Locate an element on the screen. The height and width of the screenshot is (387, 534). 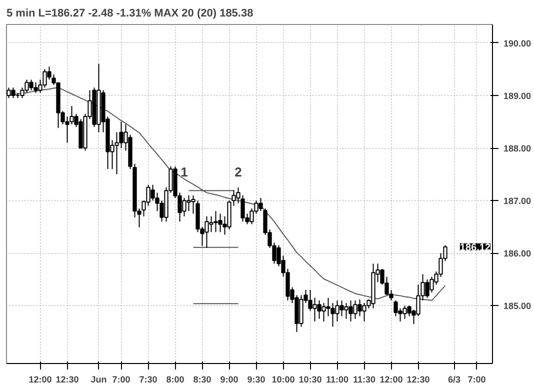
x-tick-label: 6/3 is located at coordinates (454, 379).